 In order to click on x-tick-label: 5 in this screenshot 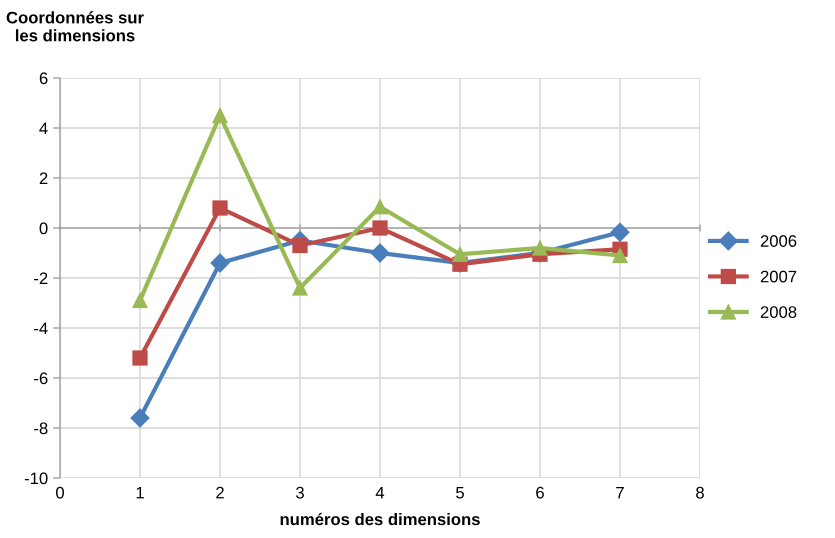, I will do `click(460, 492)`.